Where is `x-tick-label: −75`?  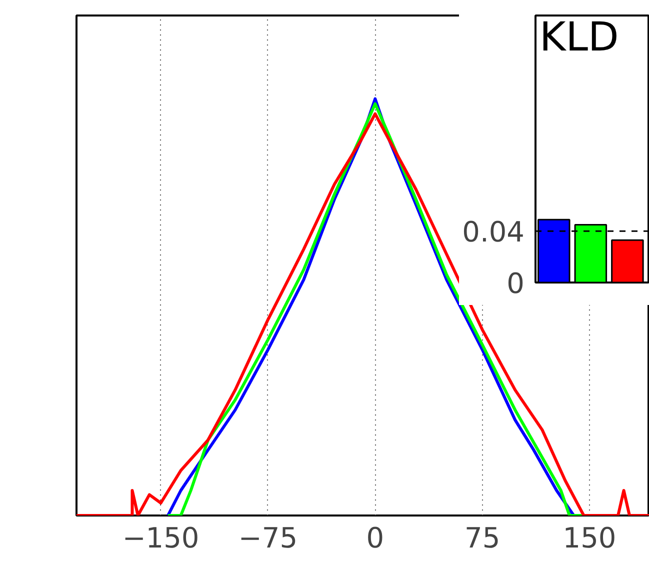 x-tick-label: −75 is located at coordinates (268, 538).